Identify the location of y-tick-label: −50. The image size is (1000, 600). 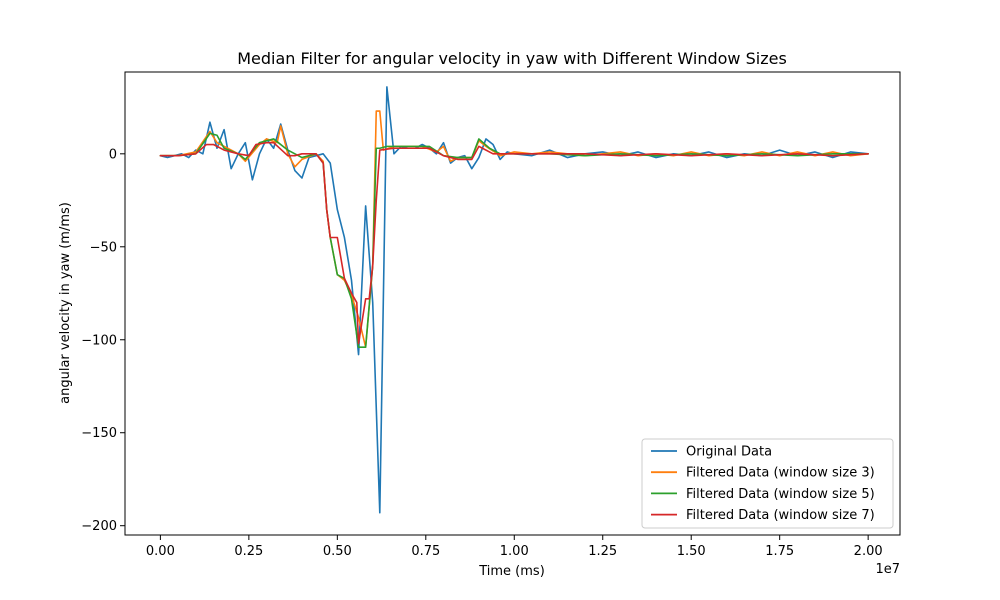
(103, 247).